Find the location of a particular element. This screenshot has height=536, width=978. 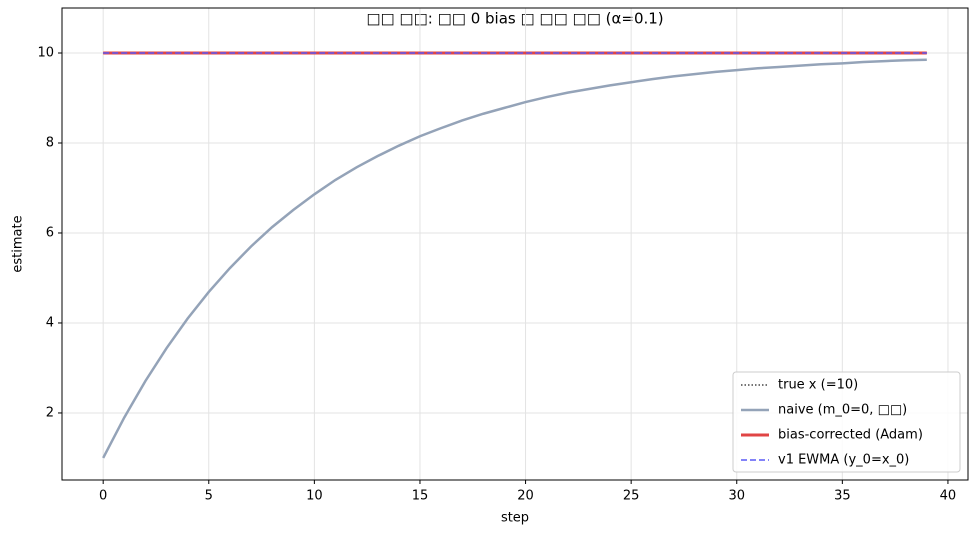

legend-label: v1 EWMA (y_0=x_0) is located at coordinates (843, 460).